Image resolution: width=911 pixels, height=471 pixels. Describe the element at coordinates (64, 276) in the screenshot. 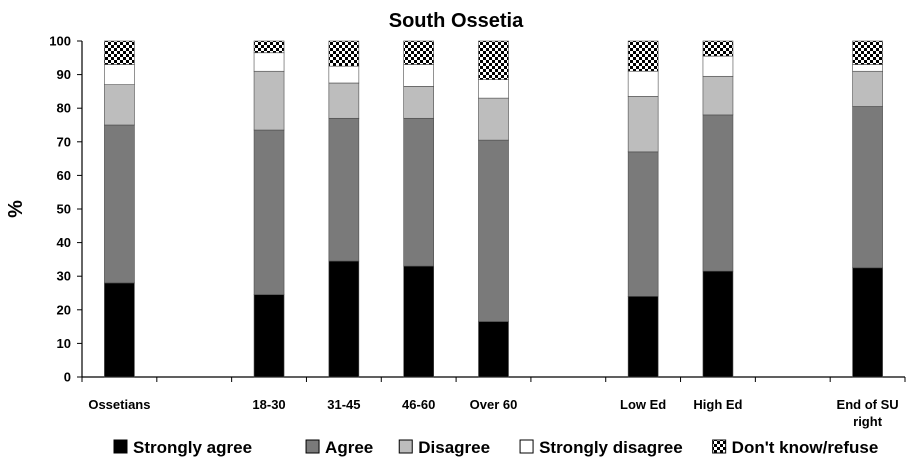

I see `y-tick-label: 30` at that location.